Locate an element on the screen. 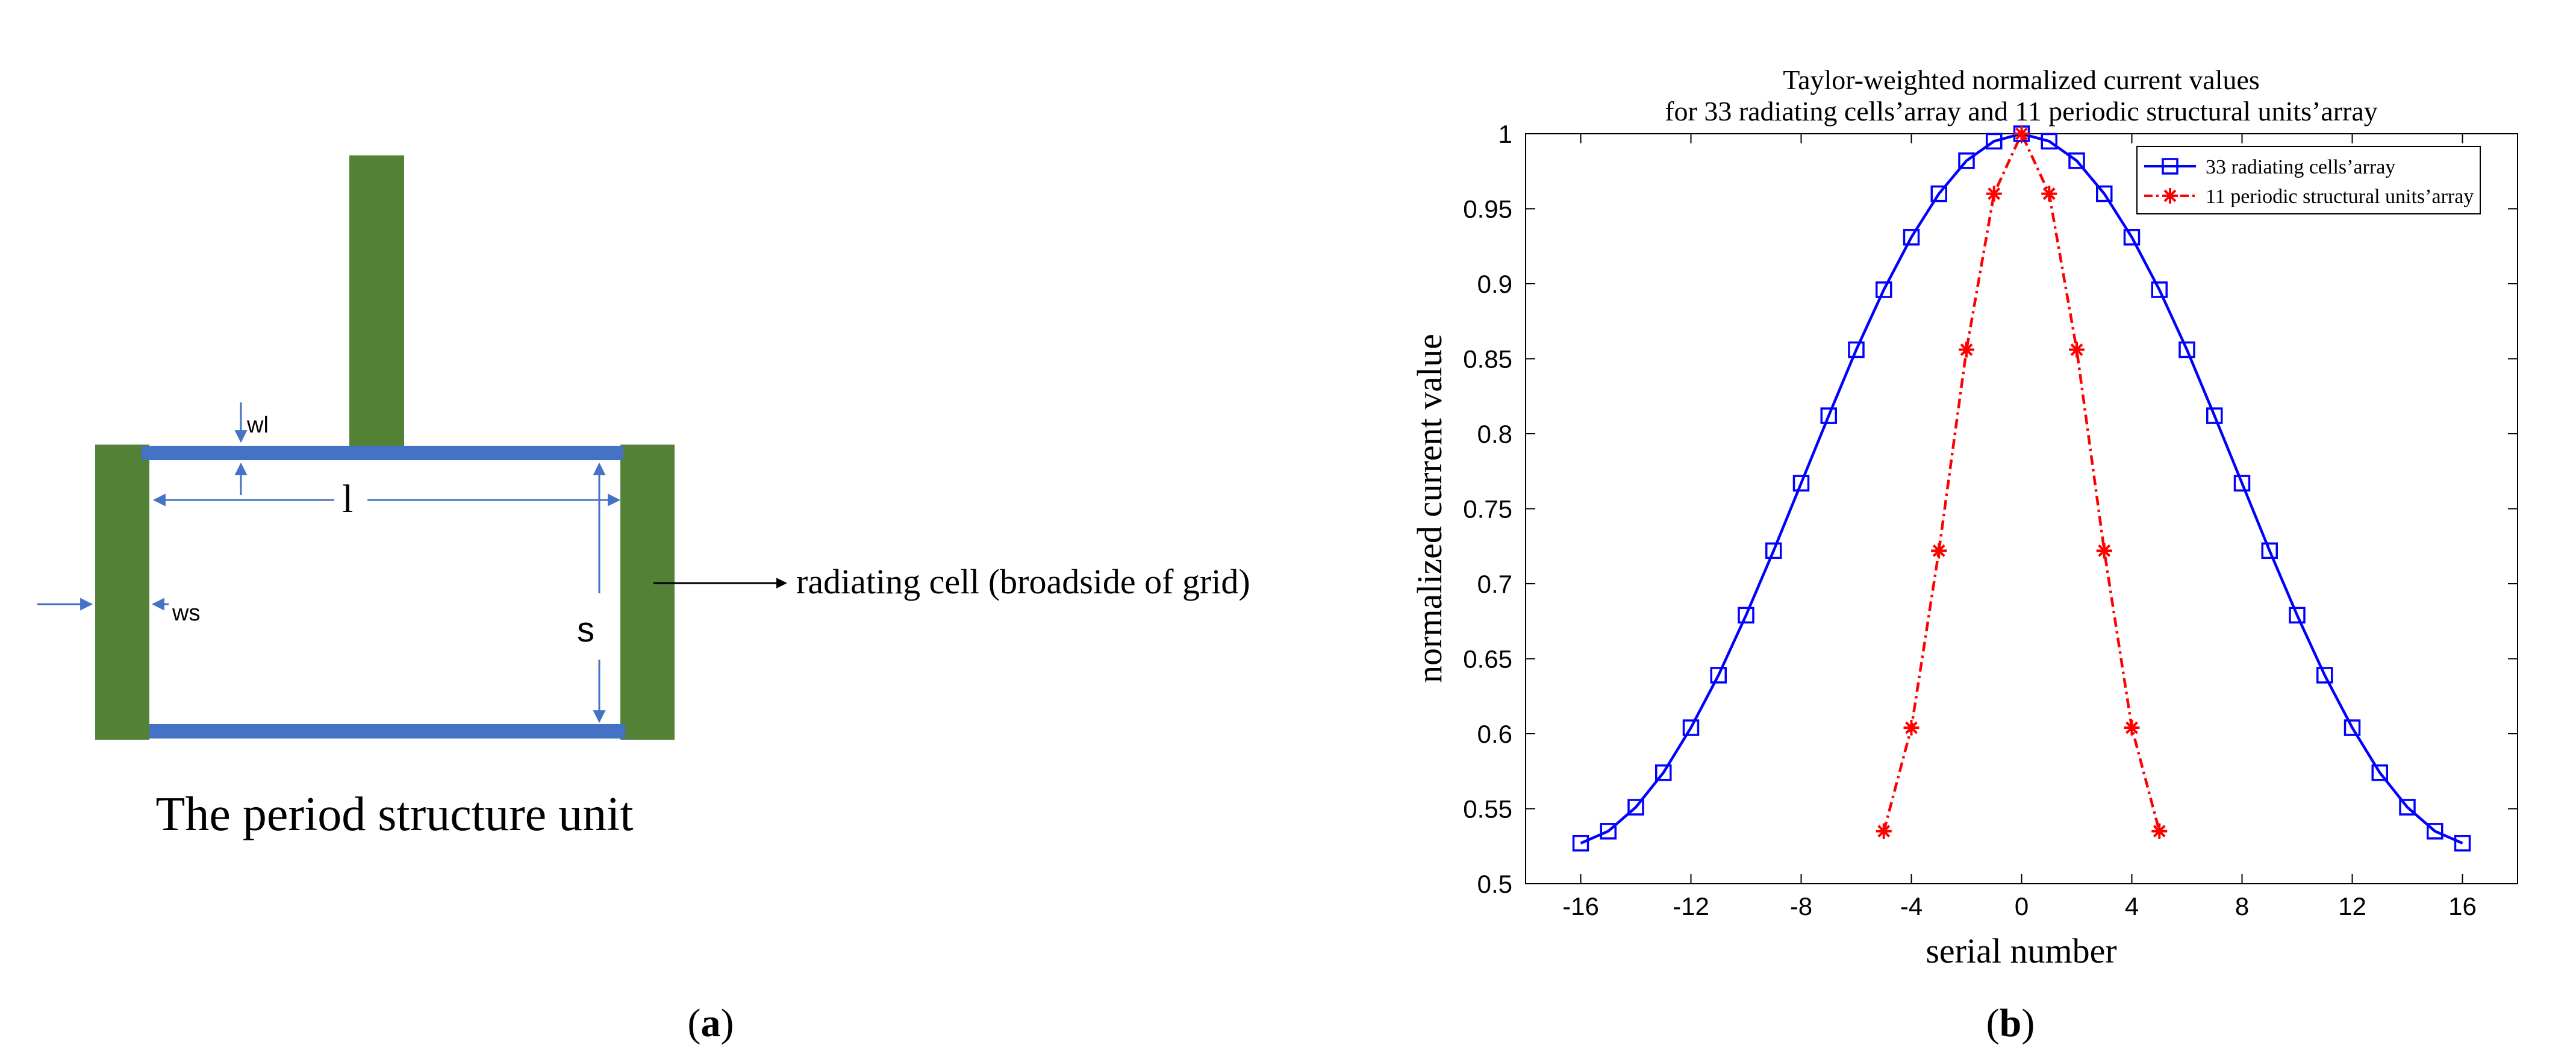 The height and width of the screenshot is (1062, 2576). legend-box is located at coordinates (2308, 180).